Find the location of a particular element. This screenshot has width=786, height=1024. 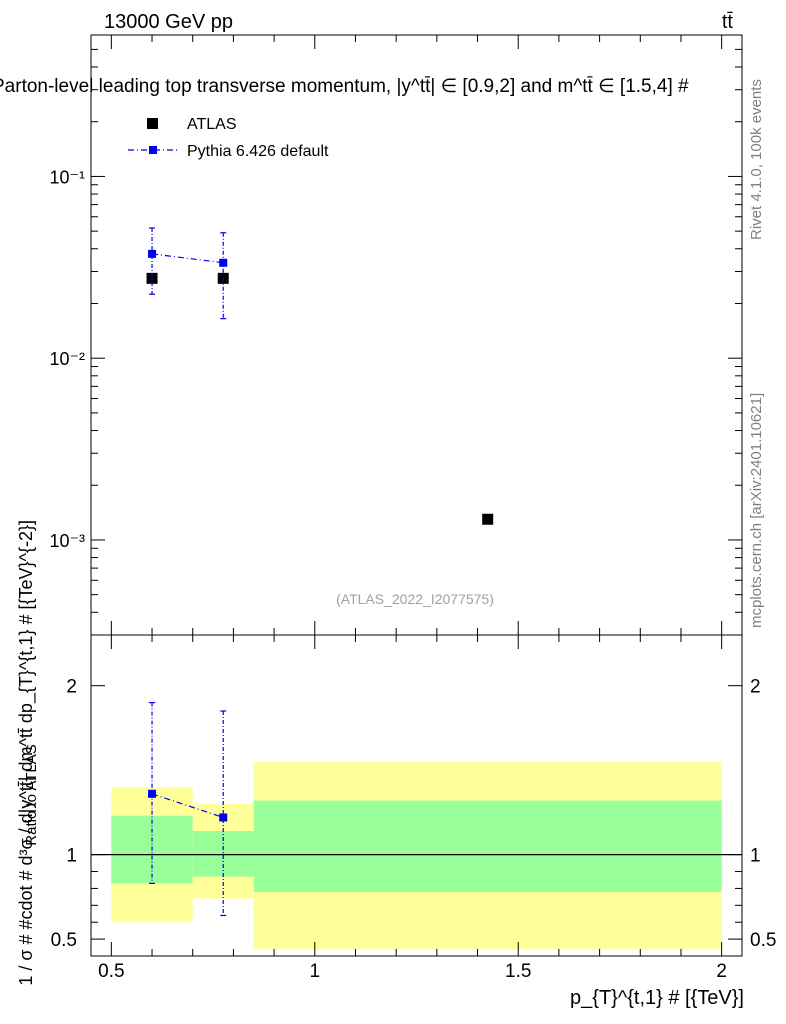

legend-mc-marker is located at coordinates (153, 150).